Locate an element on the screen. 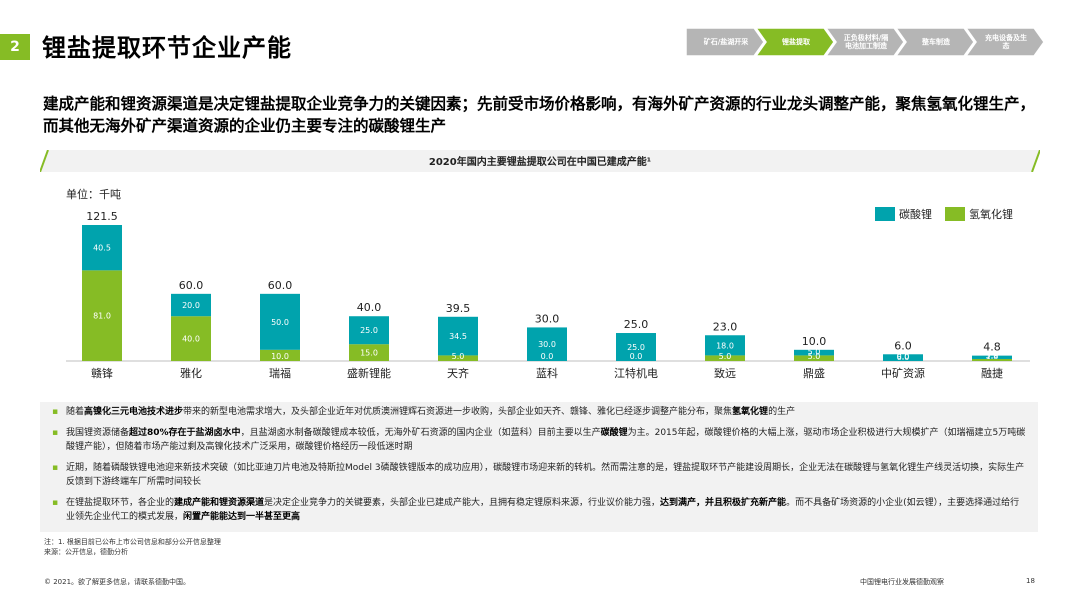 The height and width of the screenshot is (608, 1080). page-title: 锂盐提取环节企业产能 is located at coordinates (167, 48).